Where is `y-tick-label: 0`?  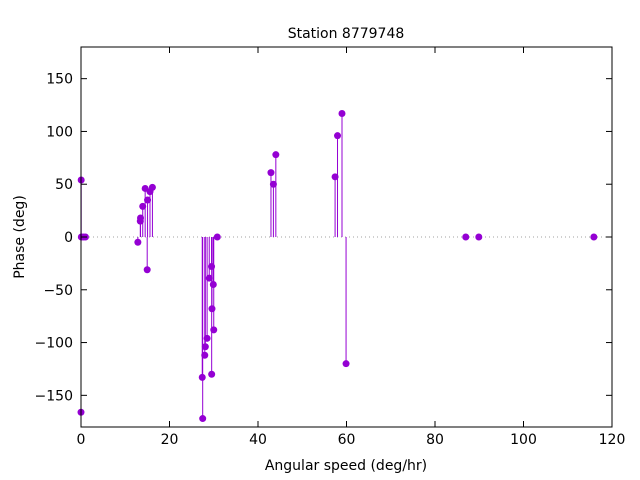 y-tick-label: 0 is located at coordinates (68, 238).